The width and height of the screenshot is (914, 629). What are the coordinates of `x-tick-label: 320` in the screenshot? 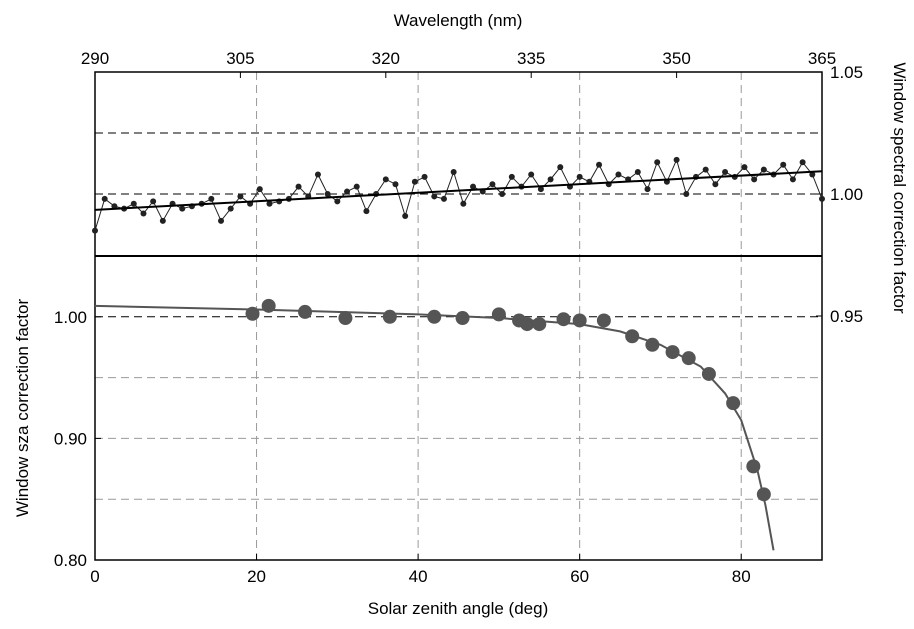 It's located at (386, 58).